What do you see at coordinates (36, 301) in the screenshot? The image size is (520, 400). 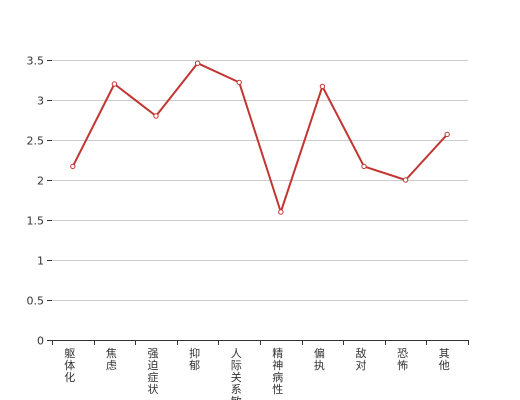 I see `y-tick-label: 0.5` at bounding box center [36, 301].